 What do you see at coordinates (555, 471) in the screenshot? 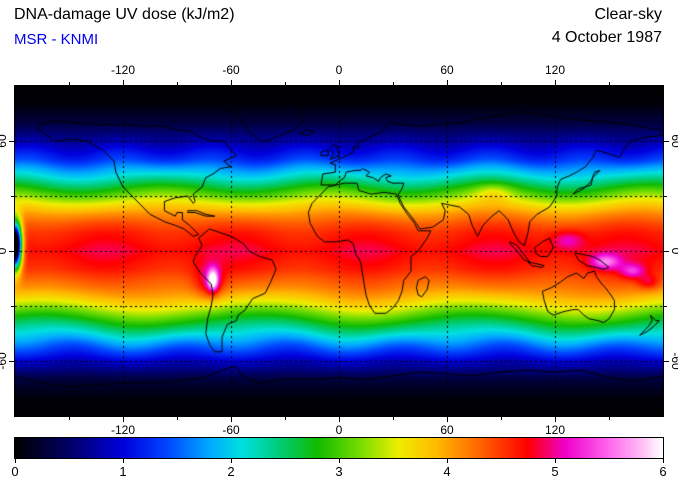
I see `colorbar-tick-label: 5` at bounding box center [555, 471].